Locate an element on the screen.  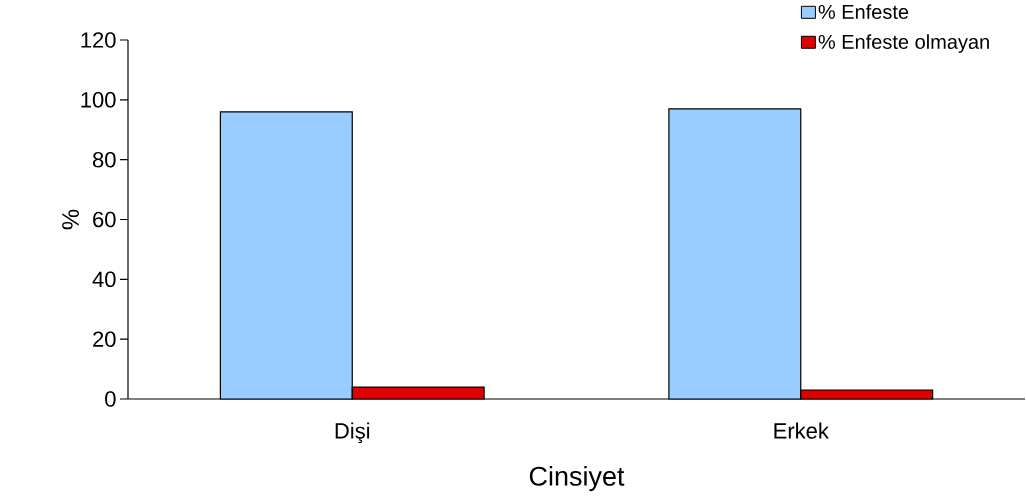
legend-label: % Enfeste olmayan is located at coordinates (903, 43).